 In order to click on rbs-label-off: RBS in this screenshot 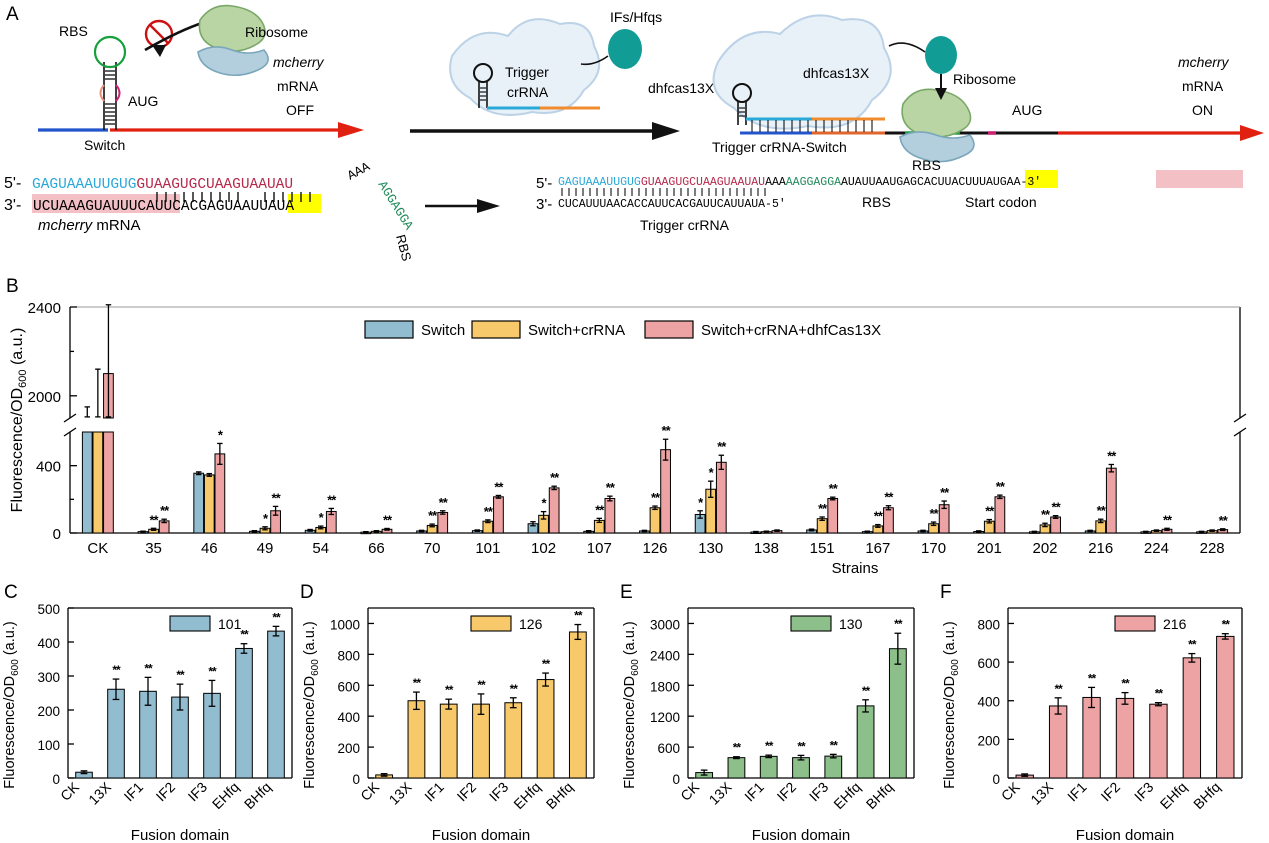, I will do `click(73, 31)`.